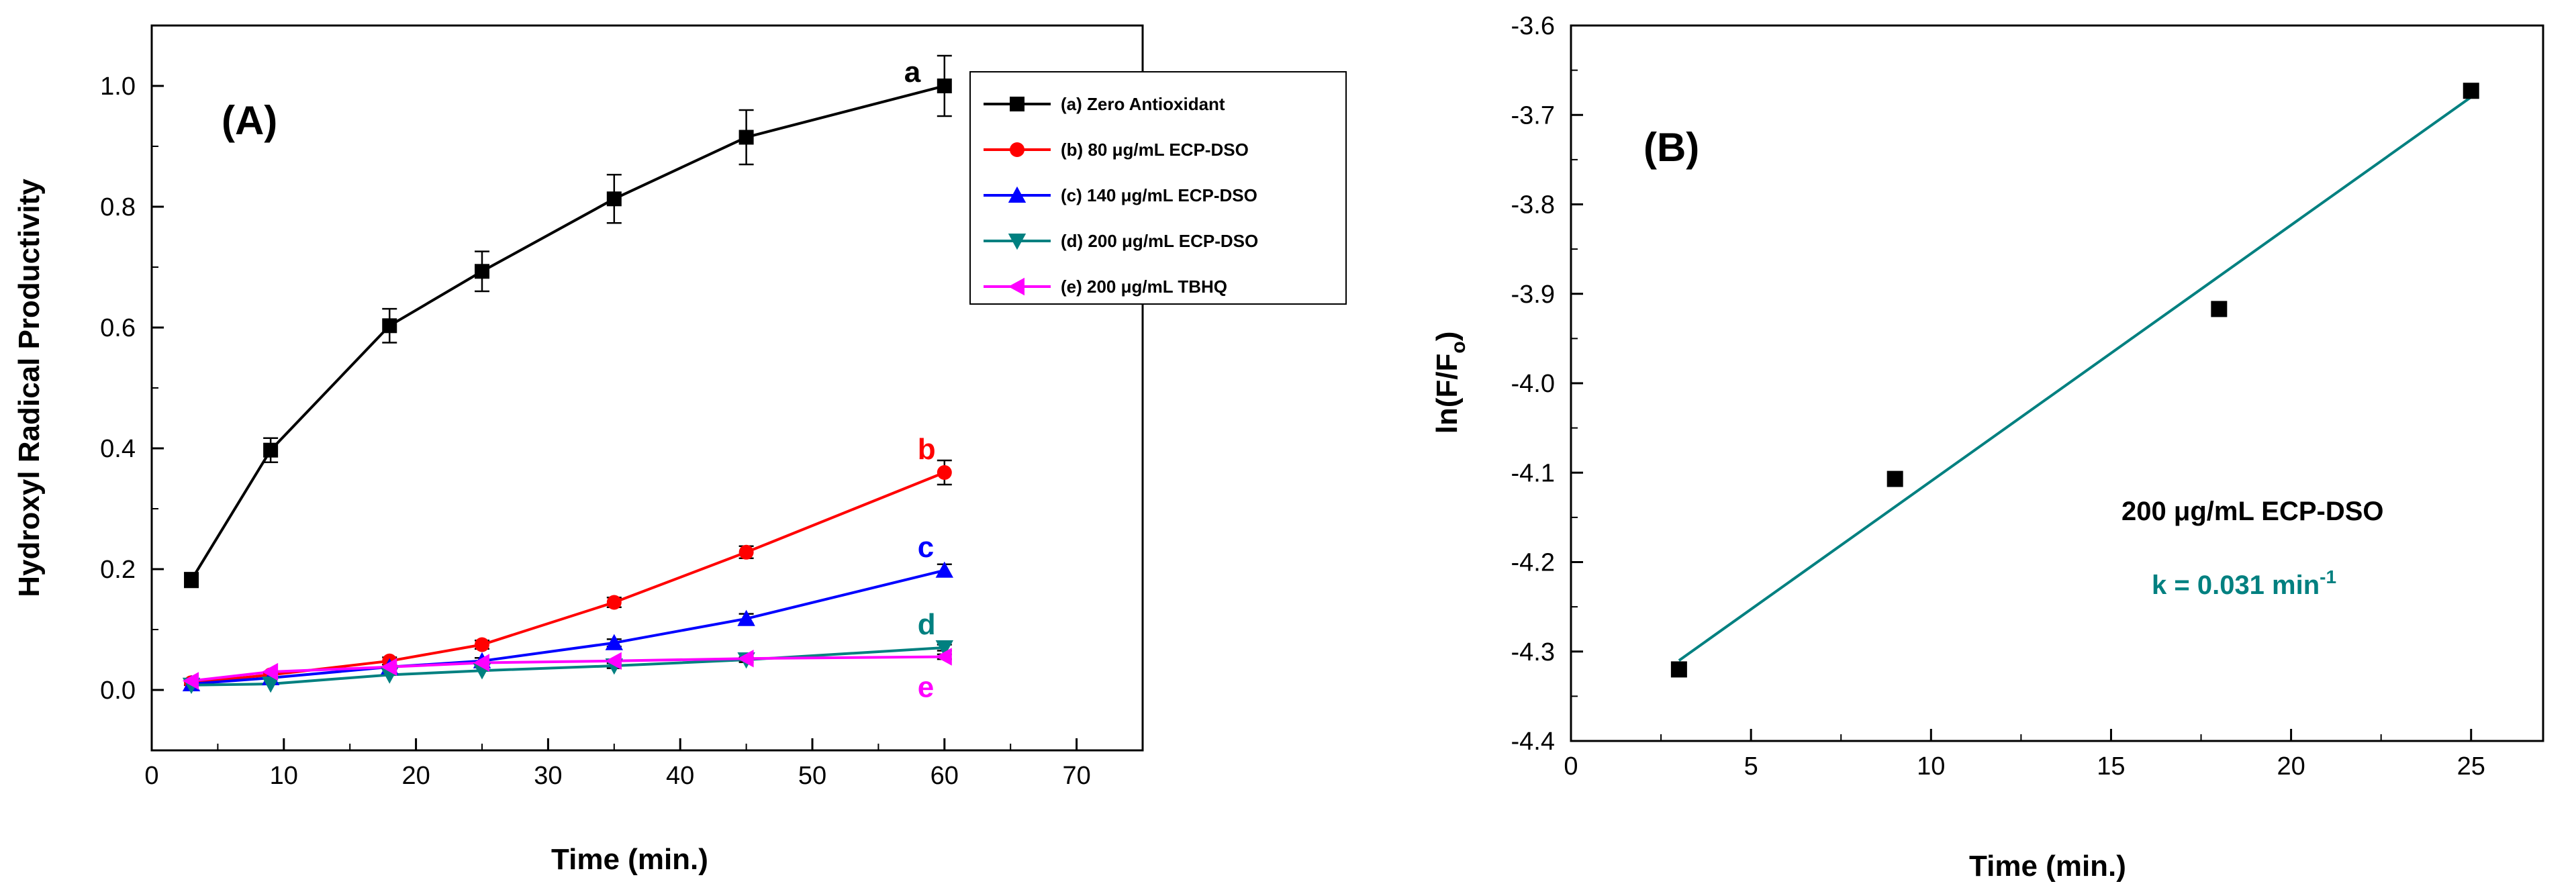 This screenshot has width=2576, height=896. I want to click on curve-label-a: a, so click(912, 73).